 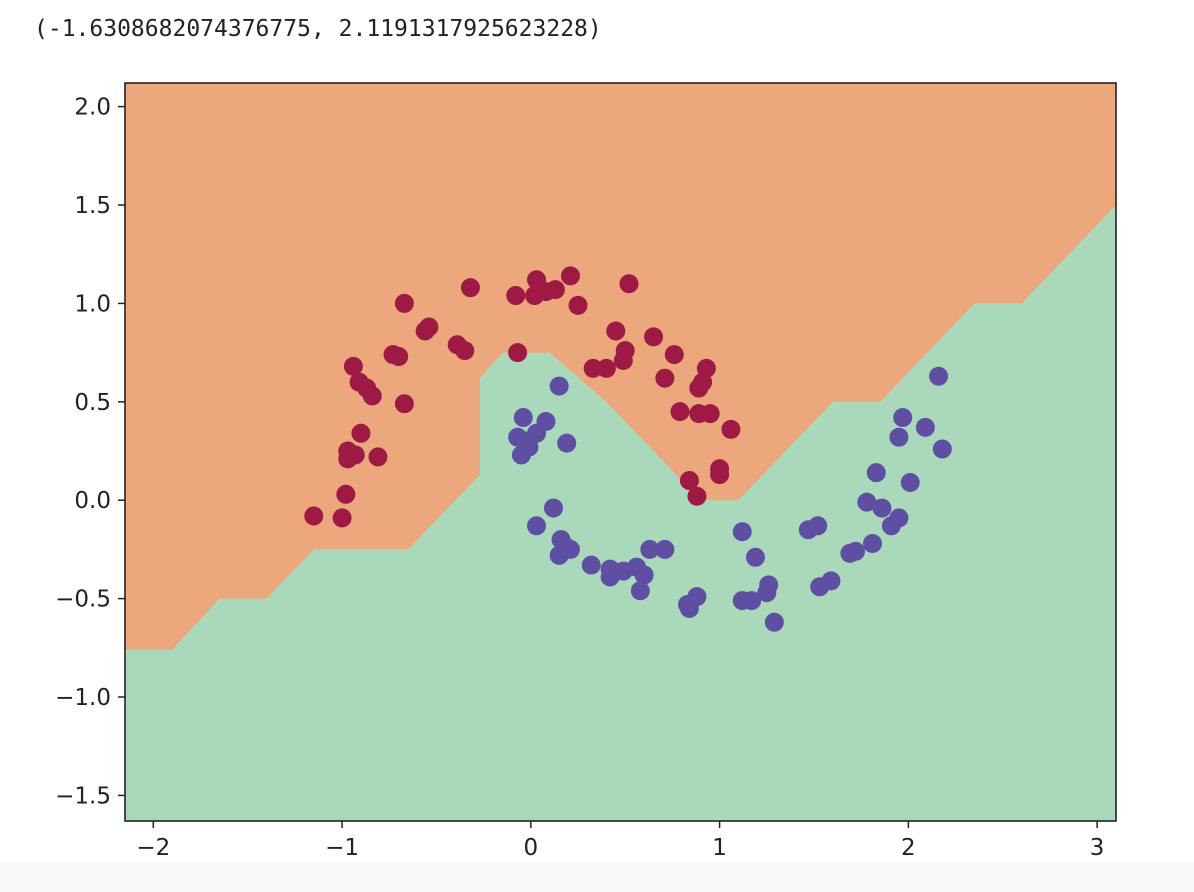 I want to click on y-tick-label: −1.5, so click(x=83, y=796).